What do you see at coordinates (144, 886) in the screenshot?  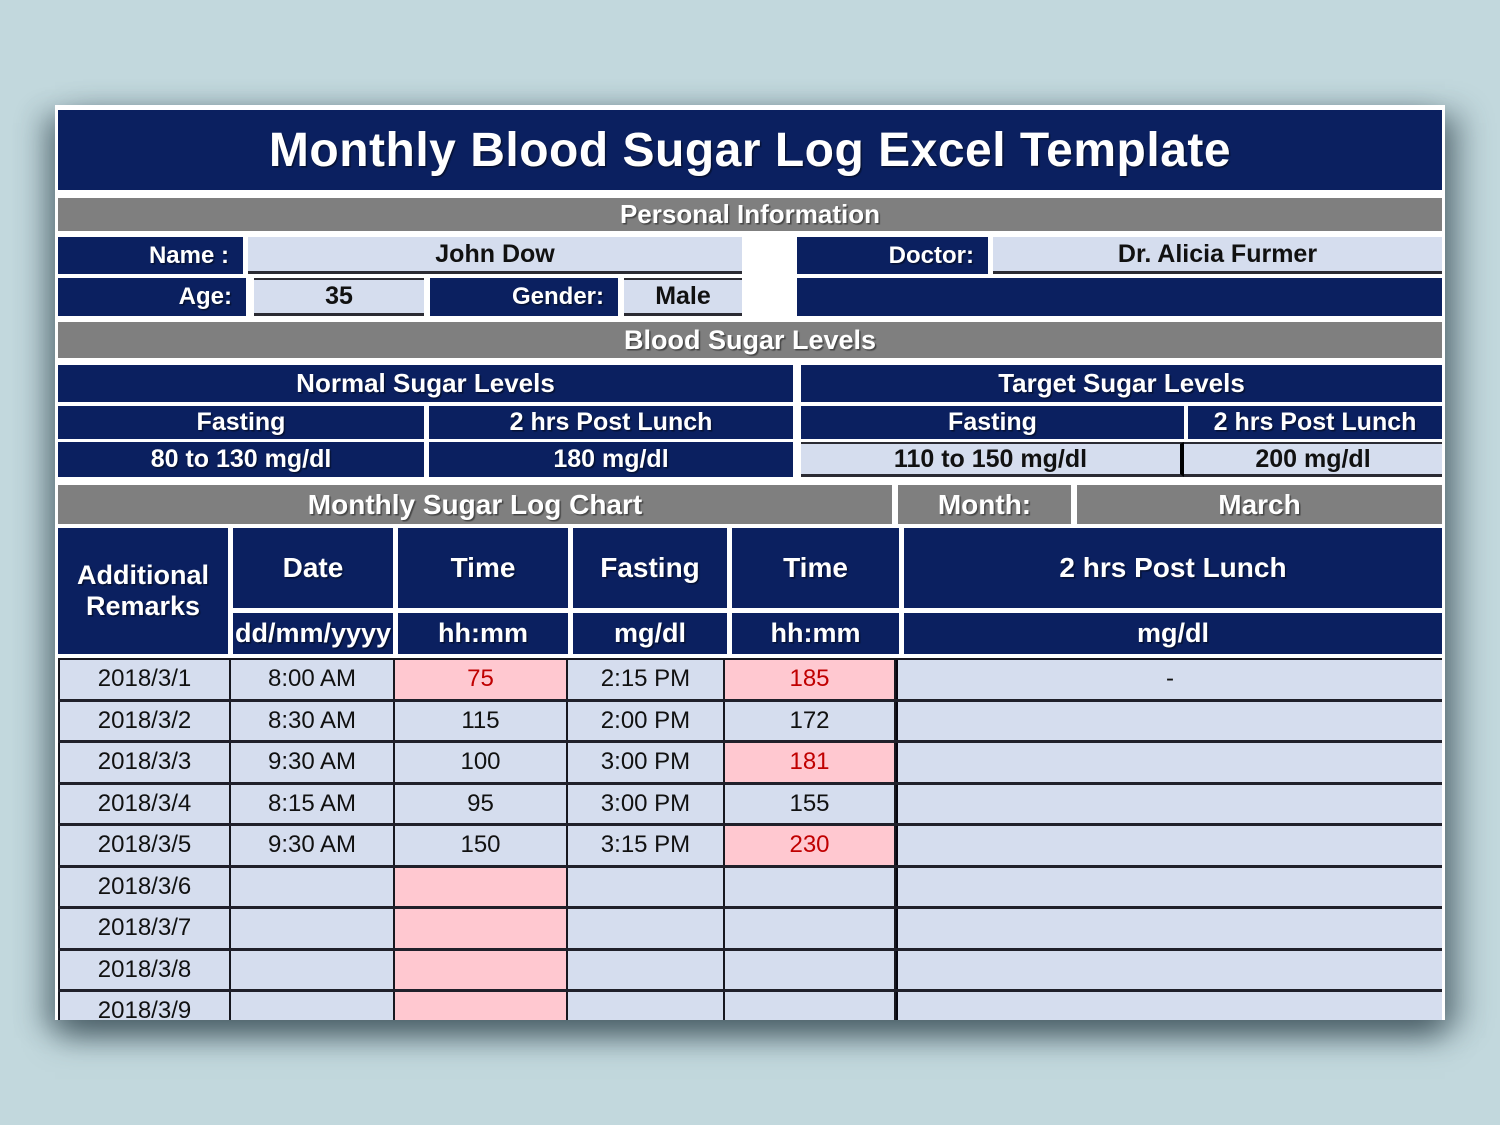 I see `date-cell: 2018/3/6` at bounding box center [144, 886].